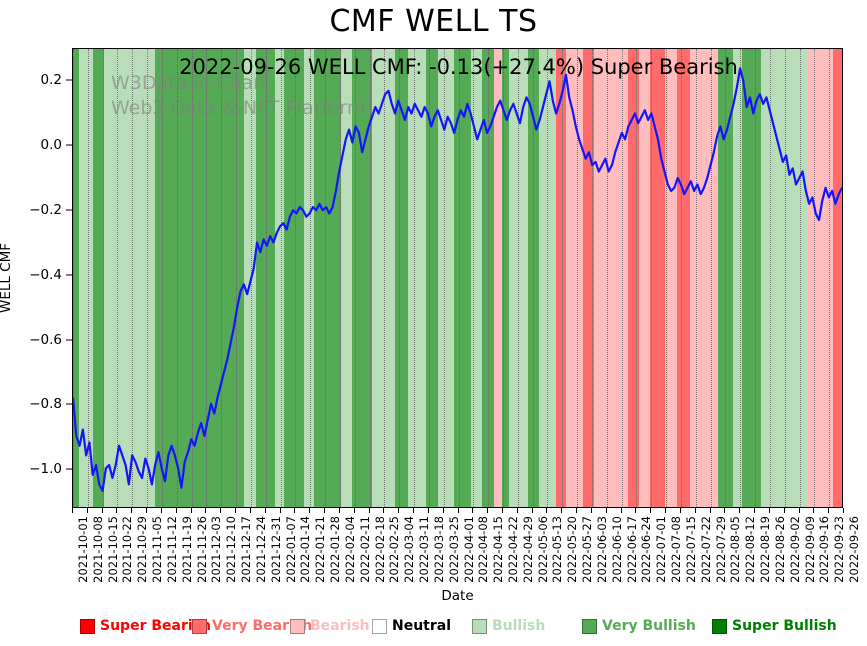 The image size is (867, 646). What do you see at coordinates (839, 549) in the screenshot?
I see `x-tick-label: 2022-09-23` at bounding box center [839, 549].